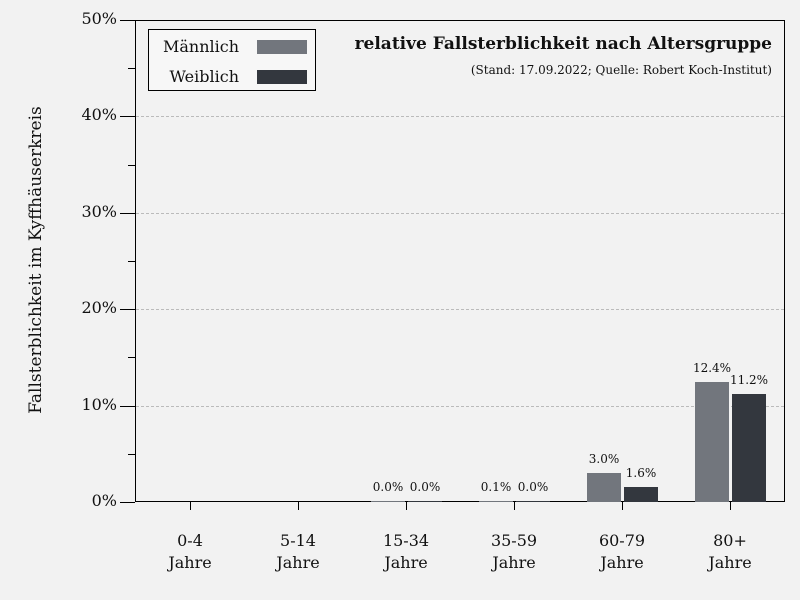 The height and width of the screenshot is (600, 800). Describe the element at coordinates (190, 551) in the screenshot. I see `x-tick-label: 0-4 Jahre` at that location.